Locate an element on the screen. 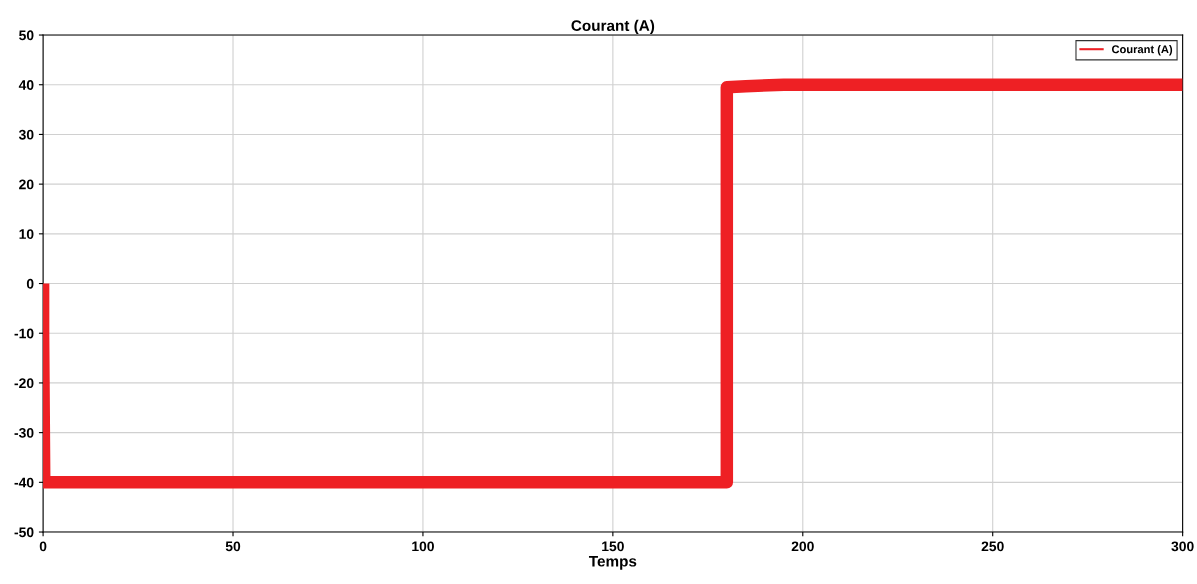 Image resolution: width=1197 pixels, height=584 pixels. x-tick-label: 300 is located at coordinates (1182, 546).